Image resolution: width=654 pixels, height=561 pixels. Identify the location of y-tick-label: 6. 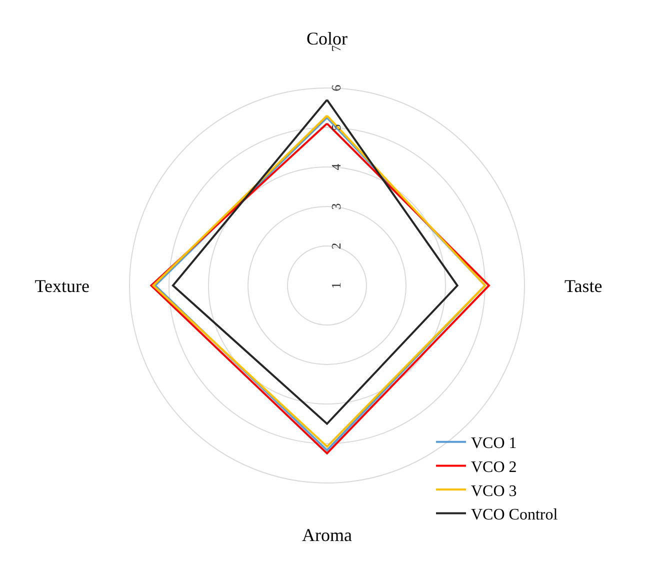
(336, 88).